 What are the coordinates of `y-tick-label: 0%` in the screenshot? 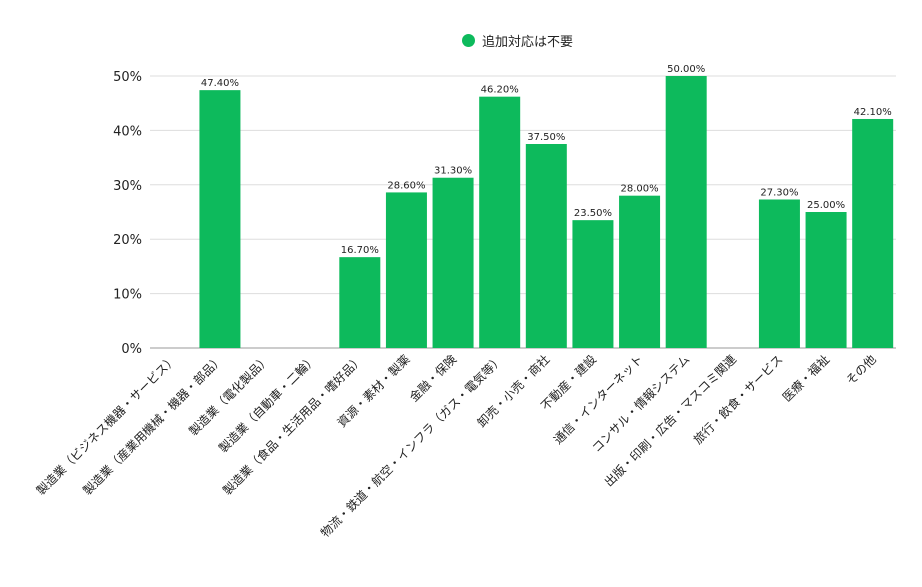 It's located at (131, 349).